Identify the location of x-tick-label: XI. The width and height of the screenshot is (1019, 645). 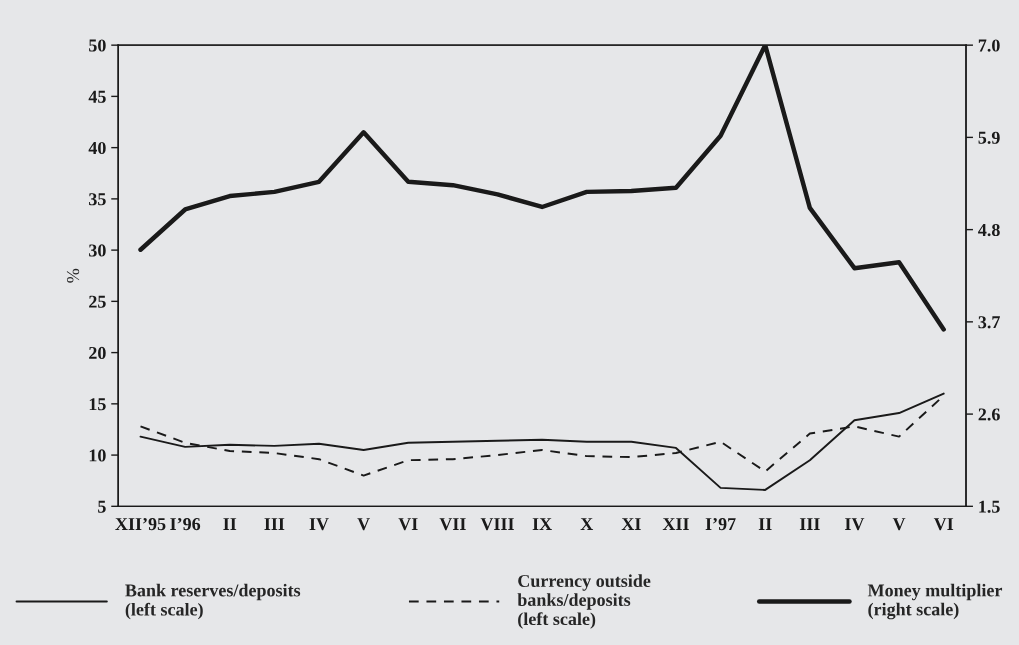
(631, 524).